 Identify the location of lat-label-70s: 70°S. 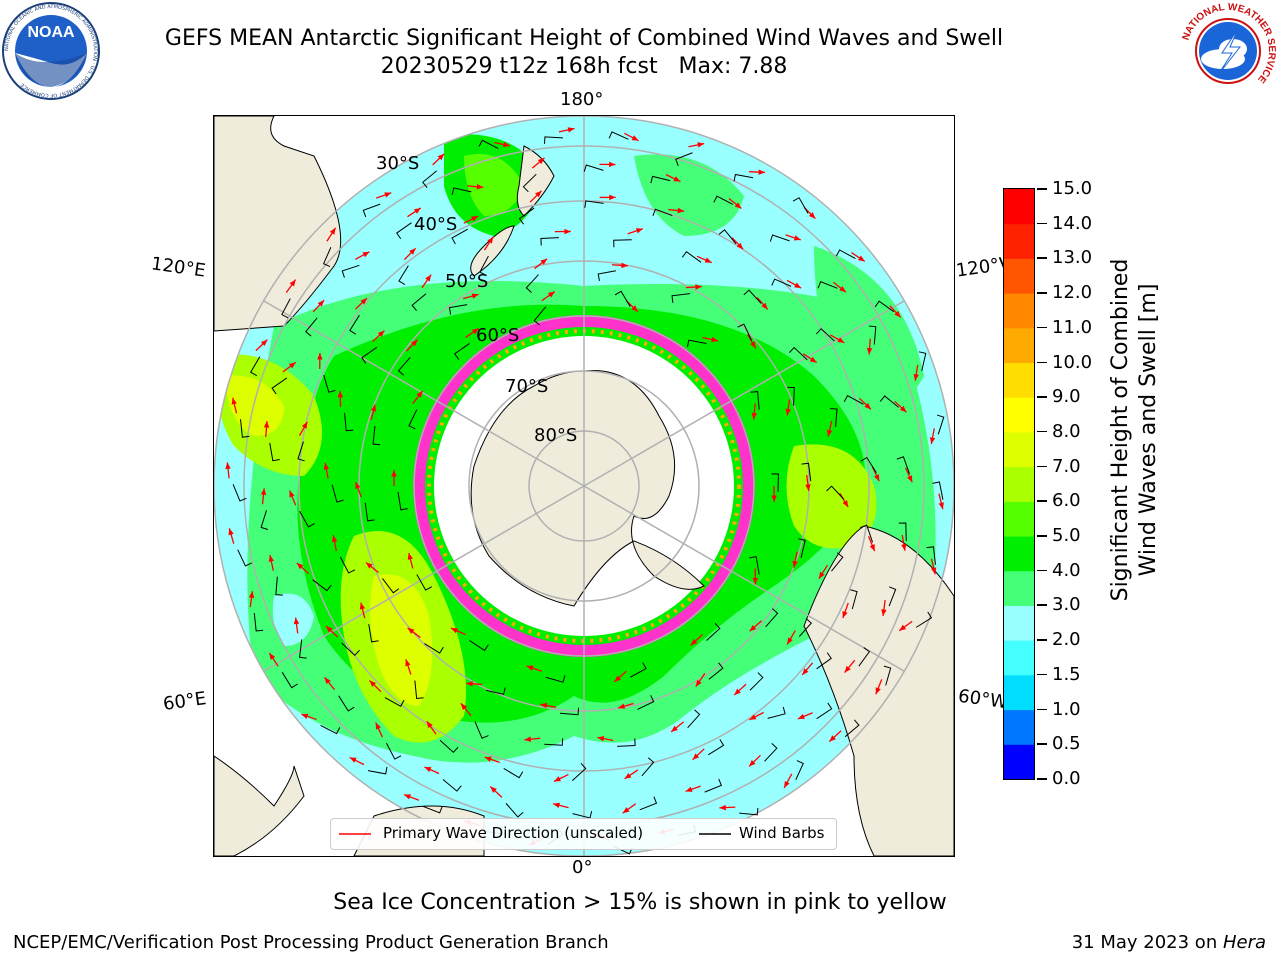
(526, 386).